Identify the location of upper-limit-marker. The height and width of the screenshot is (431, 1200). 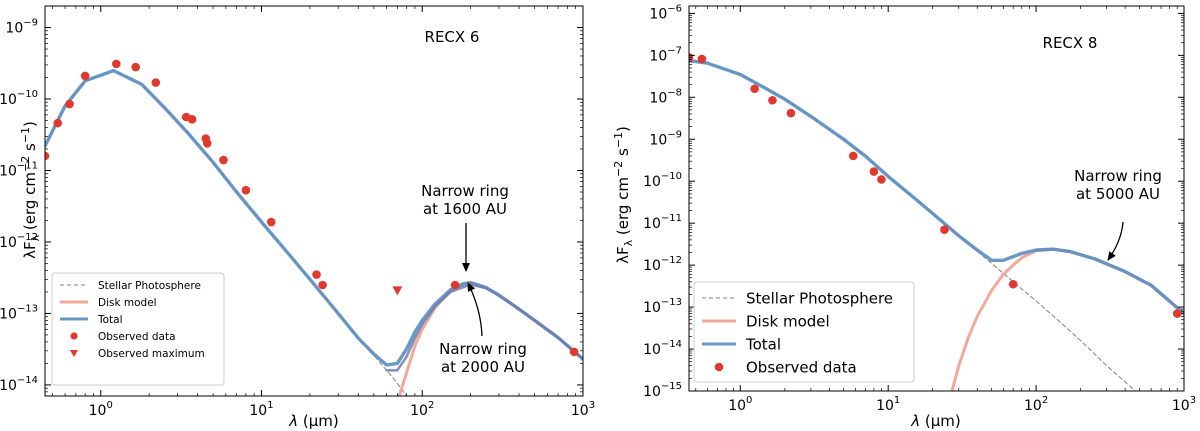
(397, 291).